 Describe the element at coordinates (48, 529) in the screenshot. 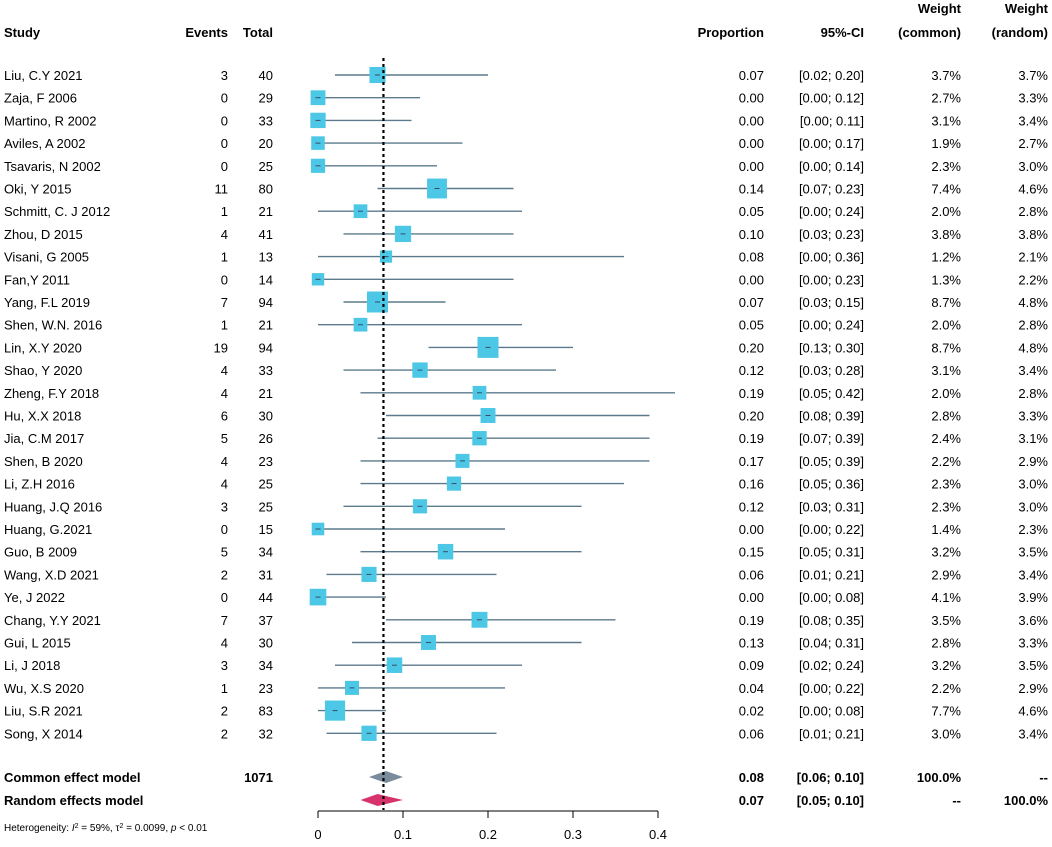

I see `study-label: Huang, G.2021` at that location.